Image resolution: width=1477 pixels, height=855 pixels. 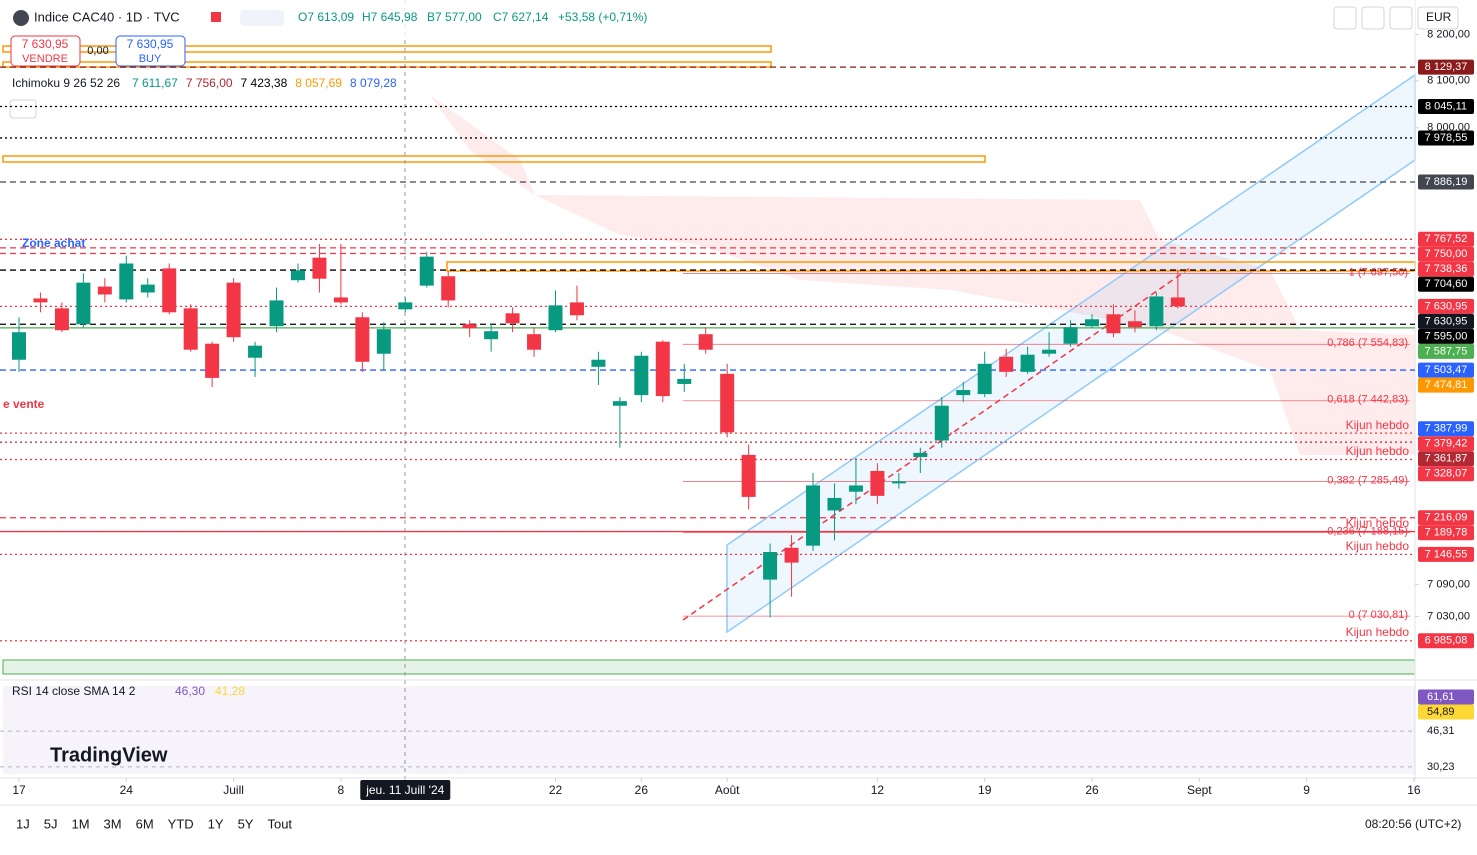 I want to click on price-label: 7 503,47, so click(x=1446, y=370).